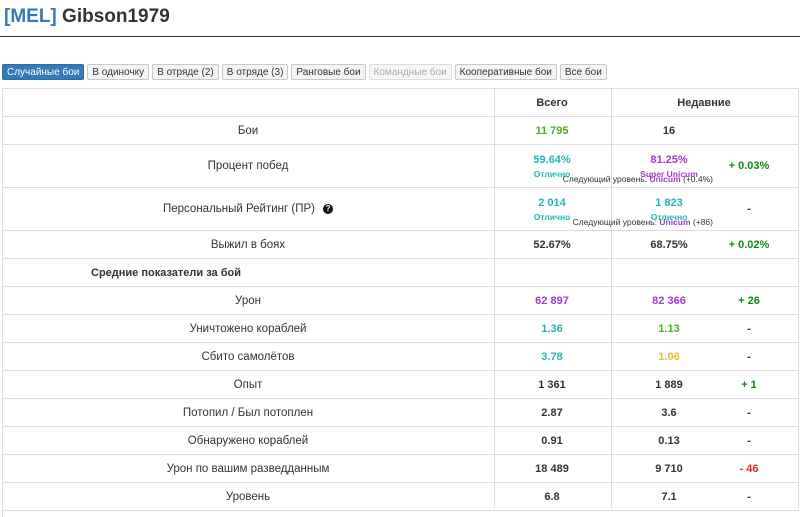 This screenshot has width=800, height=517. Describe the element at coordinates (669, 412) in the screenshot. I see `recent-value: 3.6` at that location.